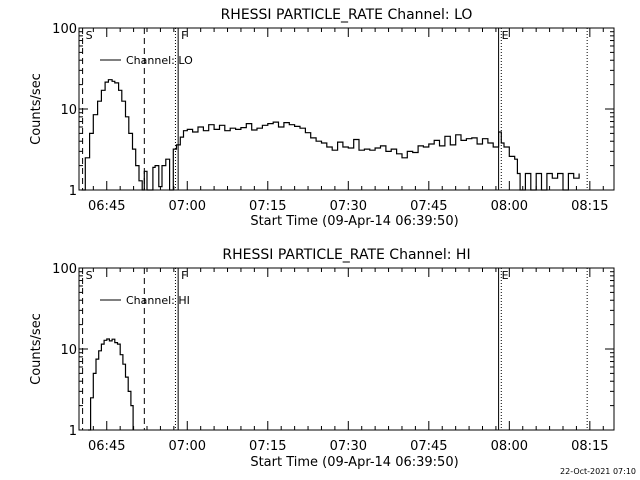 The height and width of the screenshot is (480, 640). I want to click on legend-label: Channel: LO, so click(159, 60).